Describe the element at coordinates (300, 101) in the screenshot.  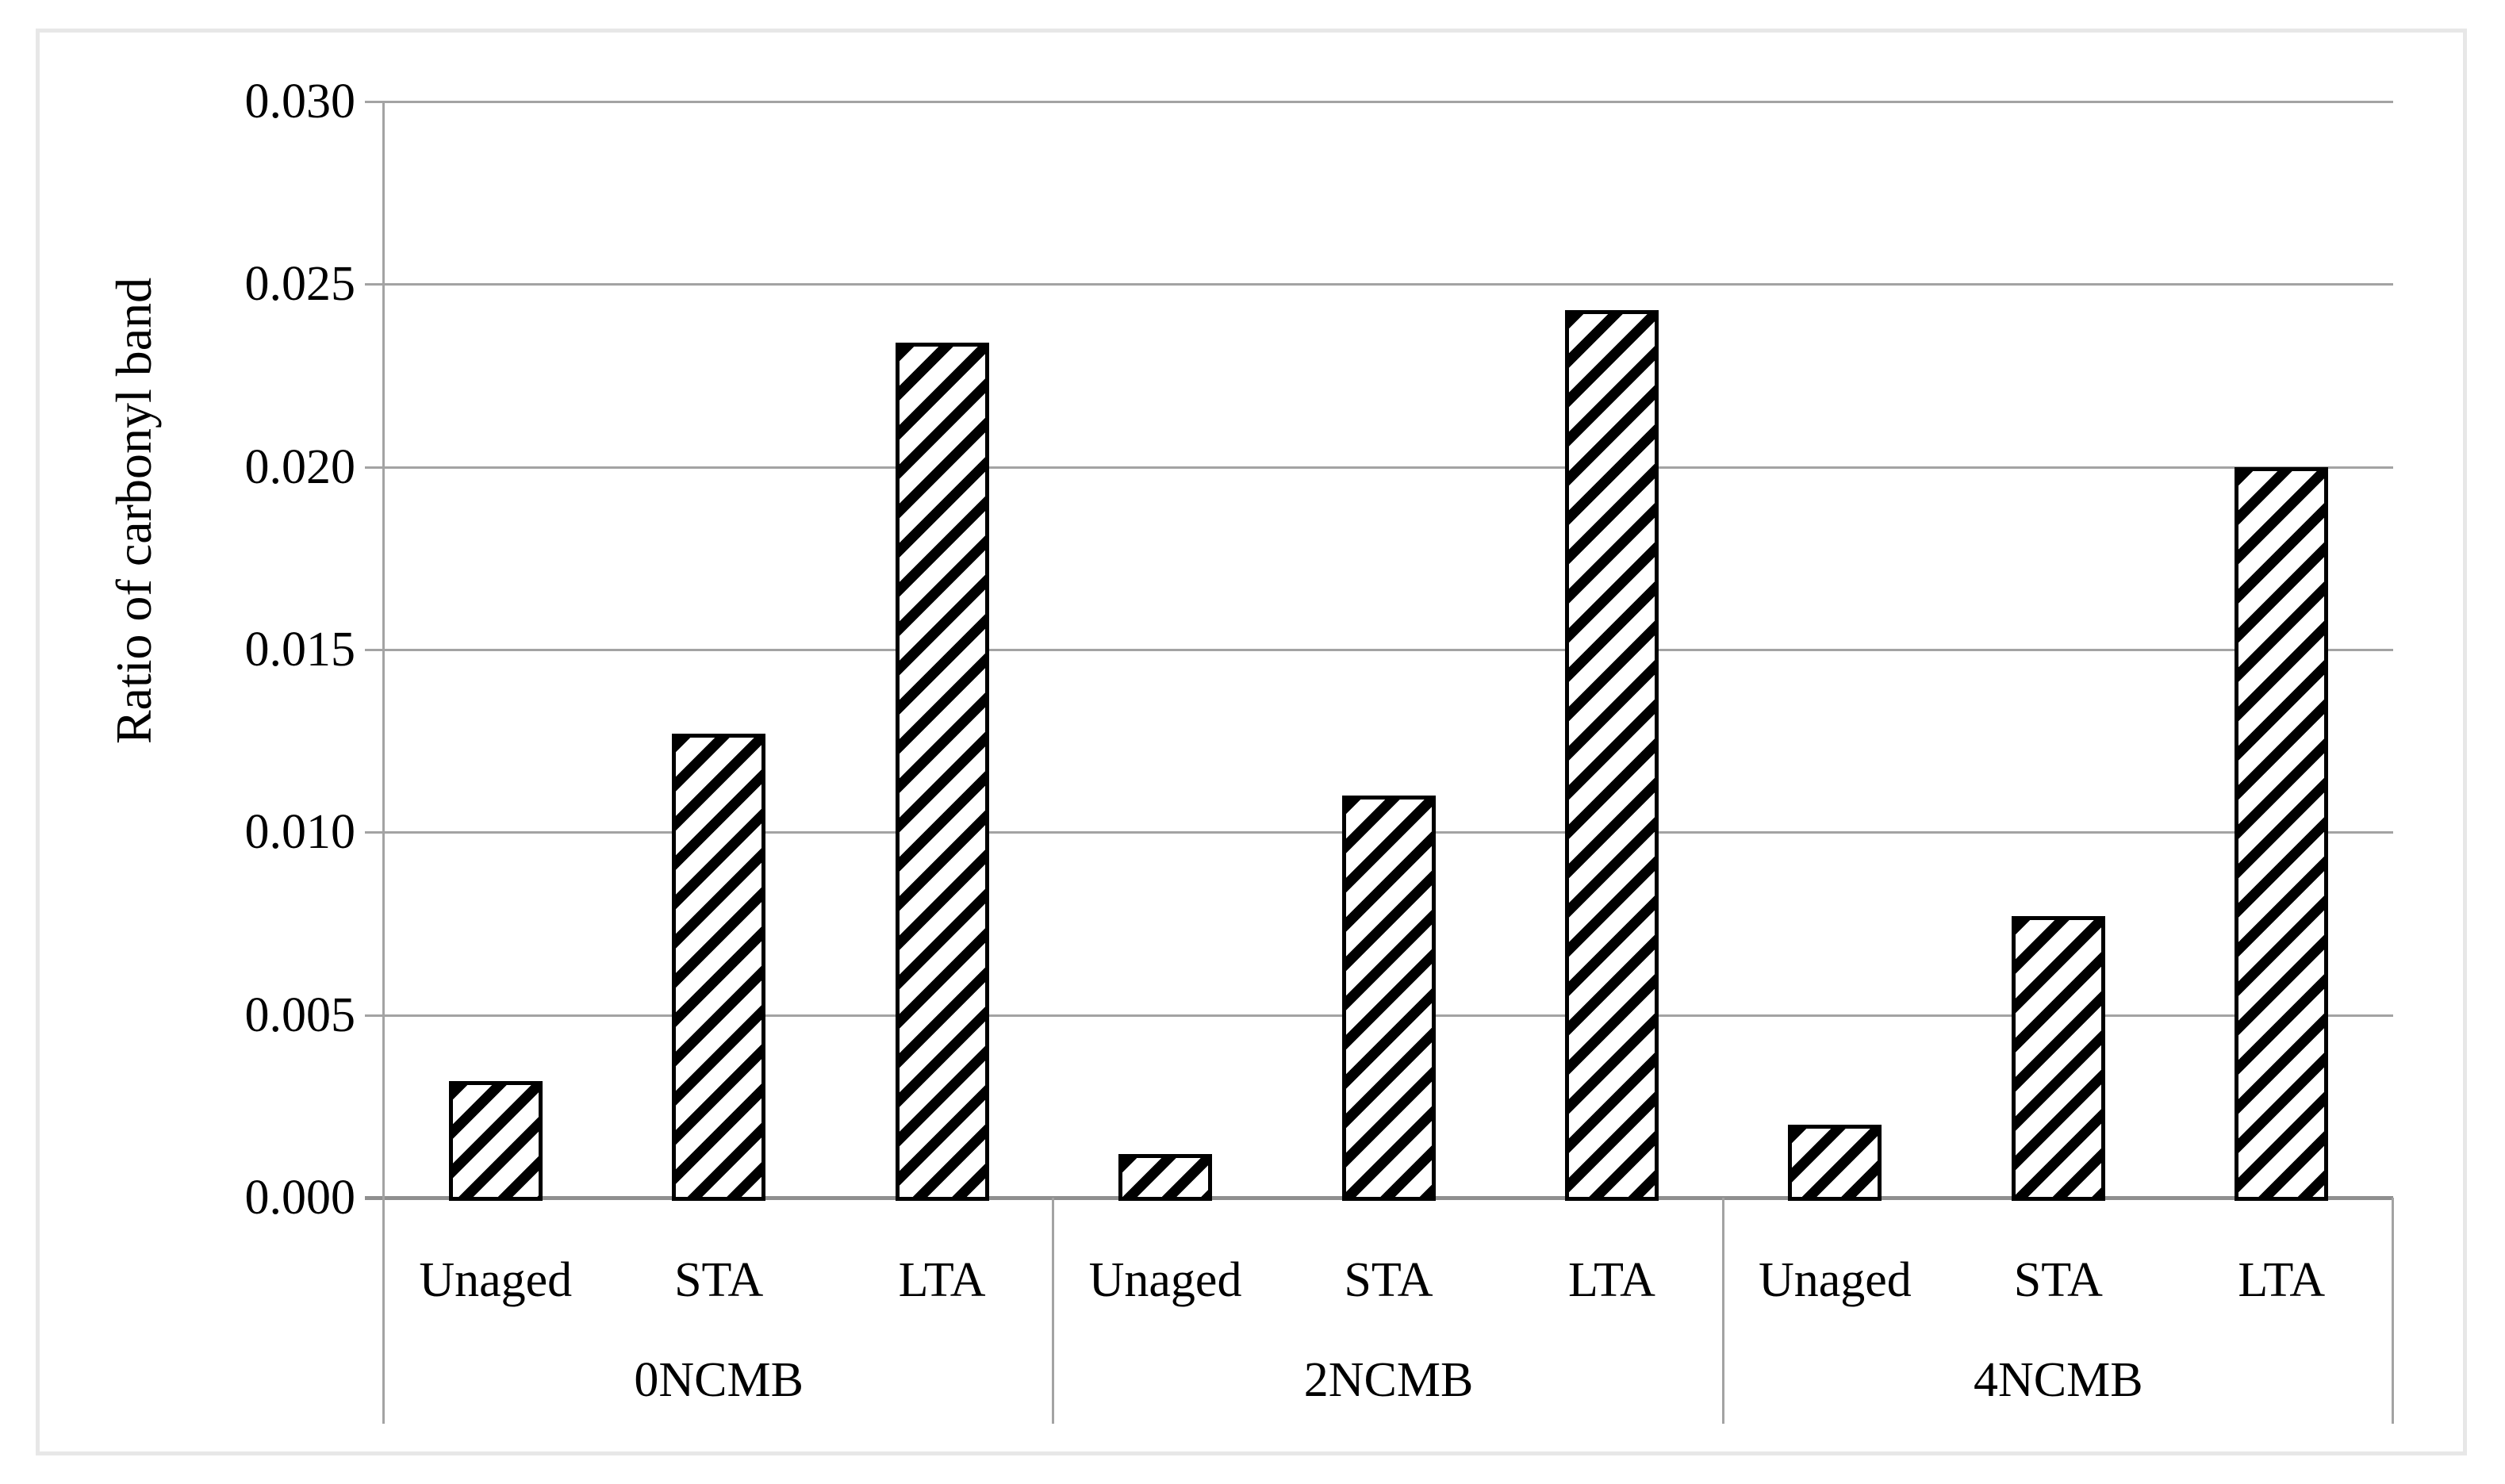
I see `y-tick-label: 0.030` at that location.